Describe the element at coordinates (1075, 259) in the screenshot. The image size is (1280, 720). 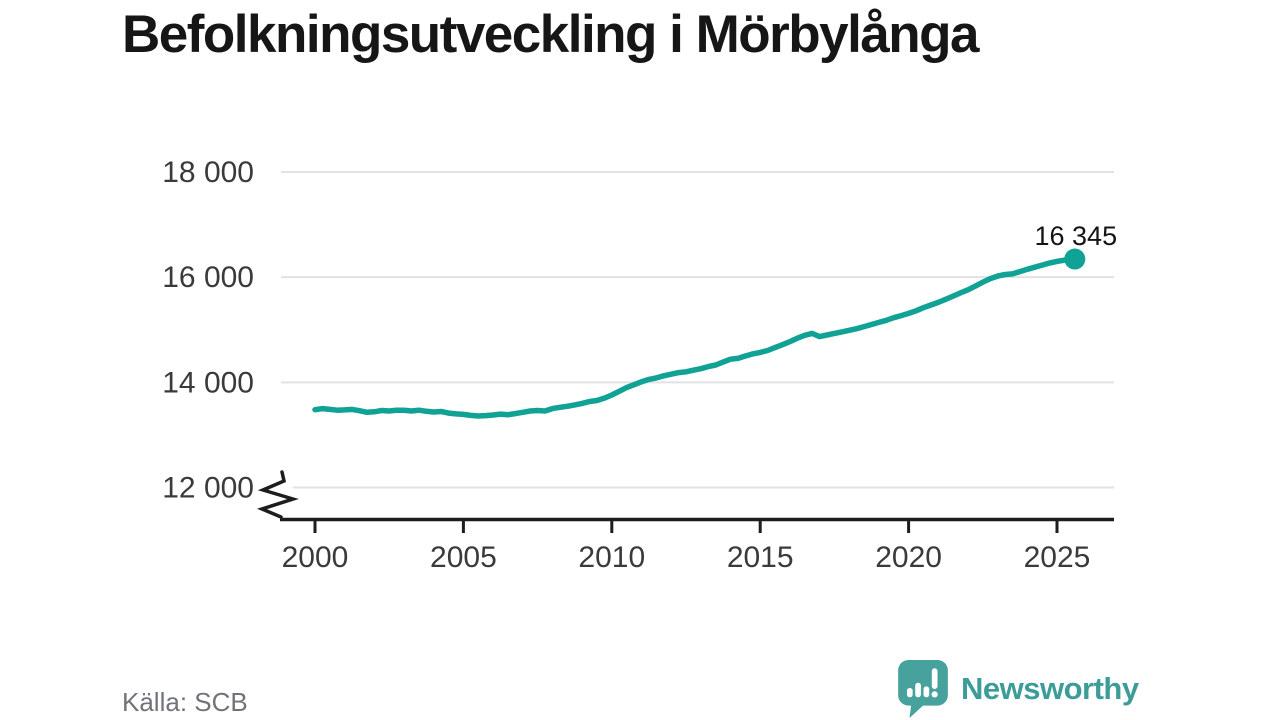
I see `latest-point-marker` at that location.